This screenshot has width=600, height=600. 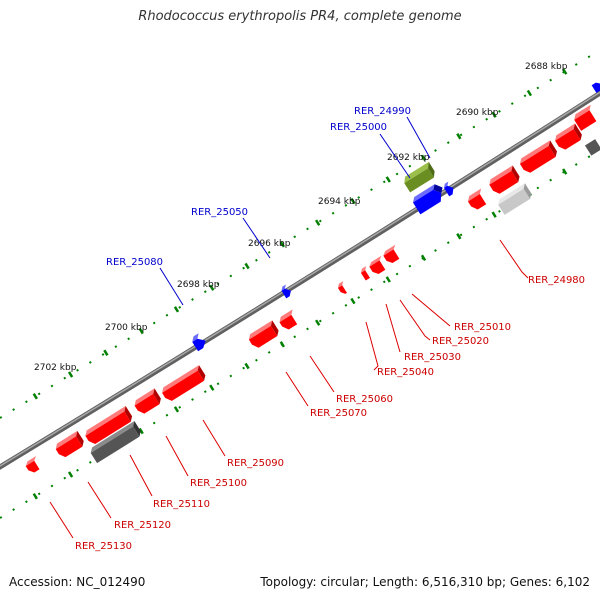 What do you see at coordinates (255, 463) in the screenshot?
I see `gene-label-rer-25090: RER_25090` at bounding box center [255, 463].